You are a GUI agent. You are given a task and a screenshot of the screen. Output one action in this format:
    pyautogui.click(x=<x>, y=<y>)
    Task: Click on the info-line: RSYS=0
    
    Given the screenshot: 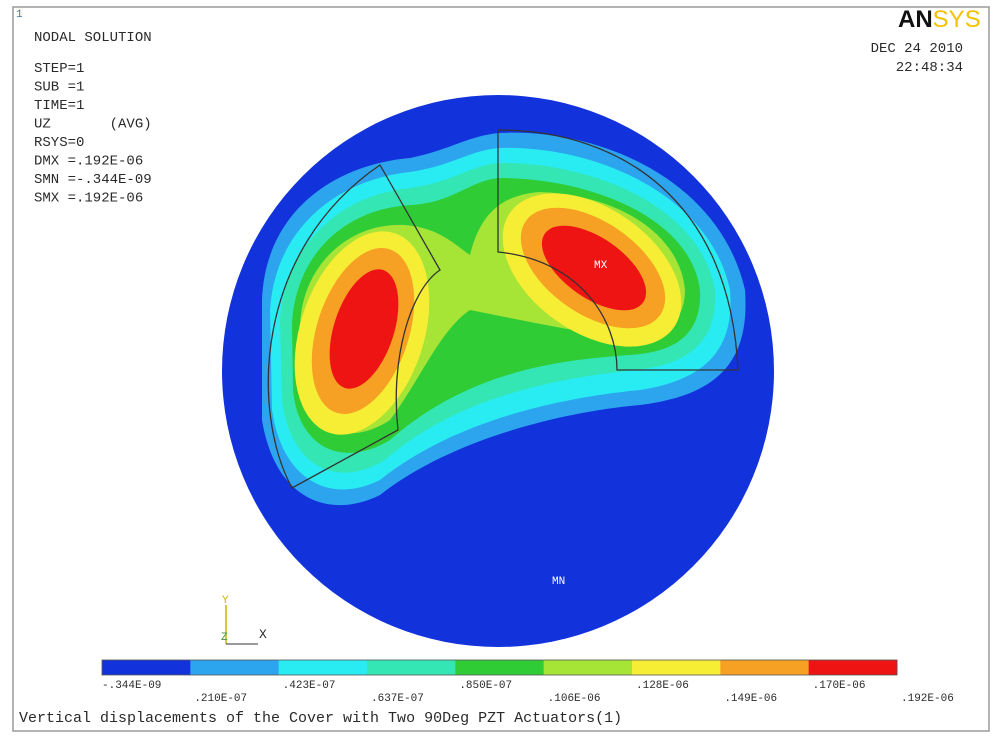 What is the action you would take?
    pyautogui.click(x=59, y=143)
    